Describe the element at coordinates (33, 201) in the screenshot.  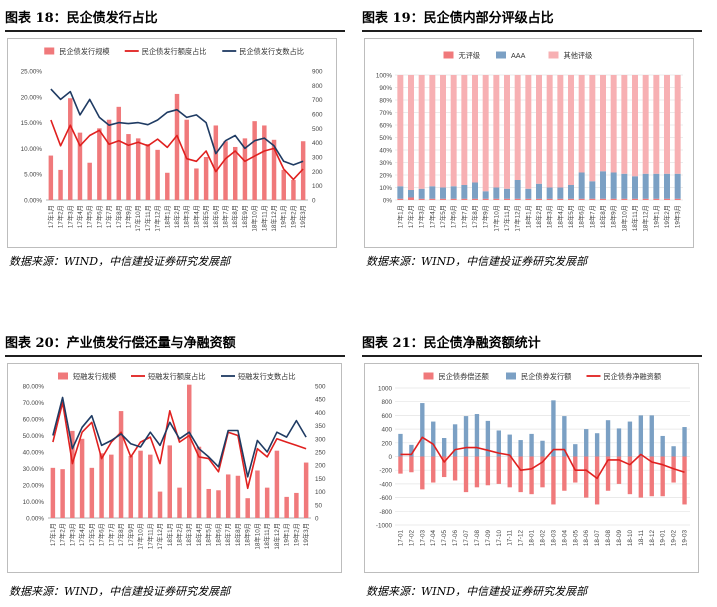
I see `y-left-tick-label: 0.00%` at that location.